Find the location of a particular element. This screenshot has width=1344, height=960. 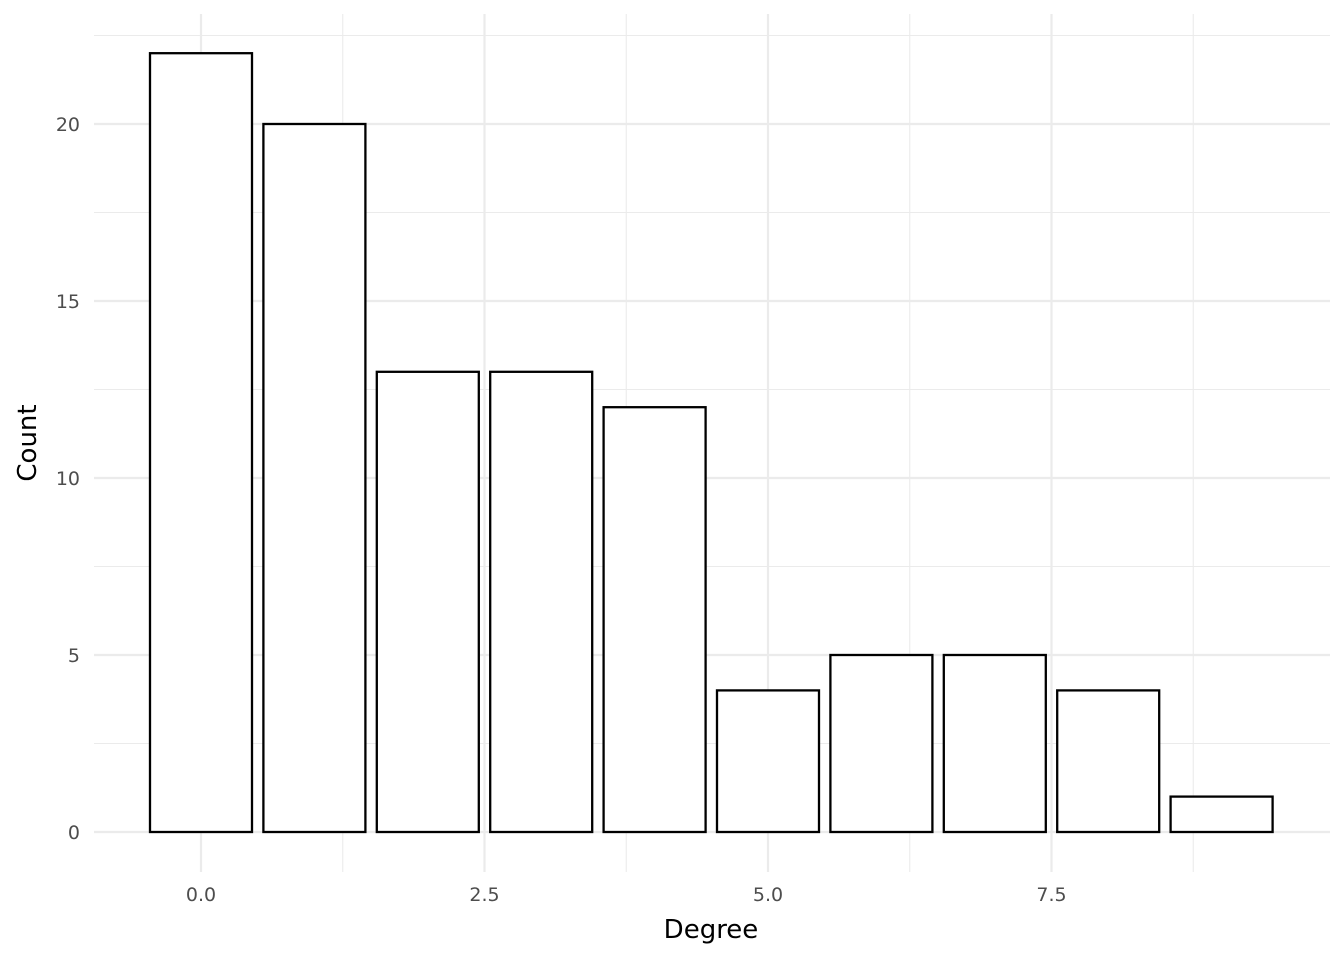

y-tick-label: 20 is located at coordinates (68, 125).